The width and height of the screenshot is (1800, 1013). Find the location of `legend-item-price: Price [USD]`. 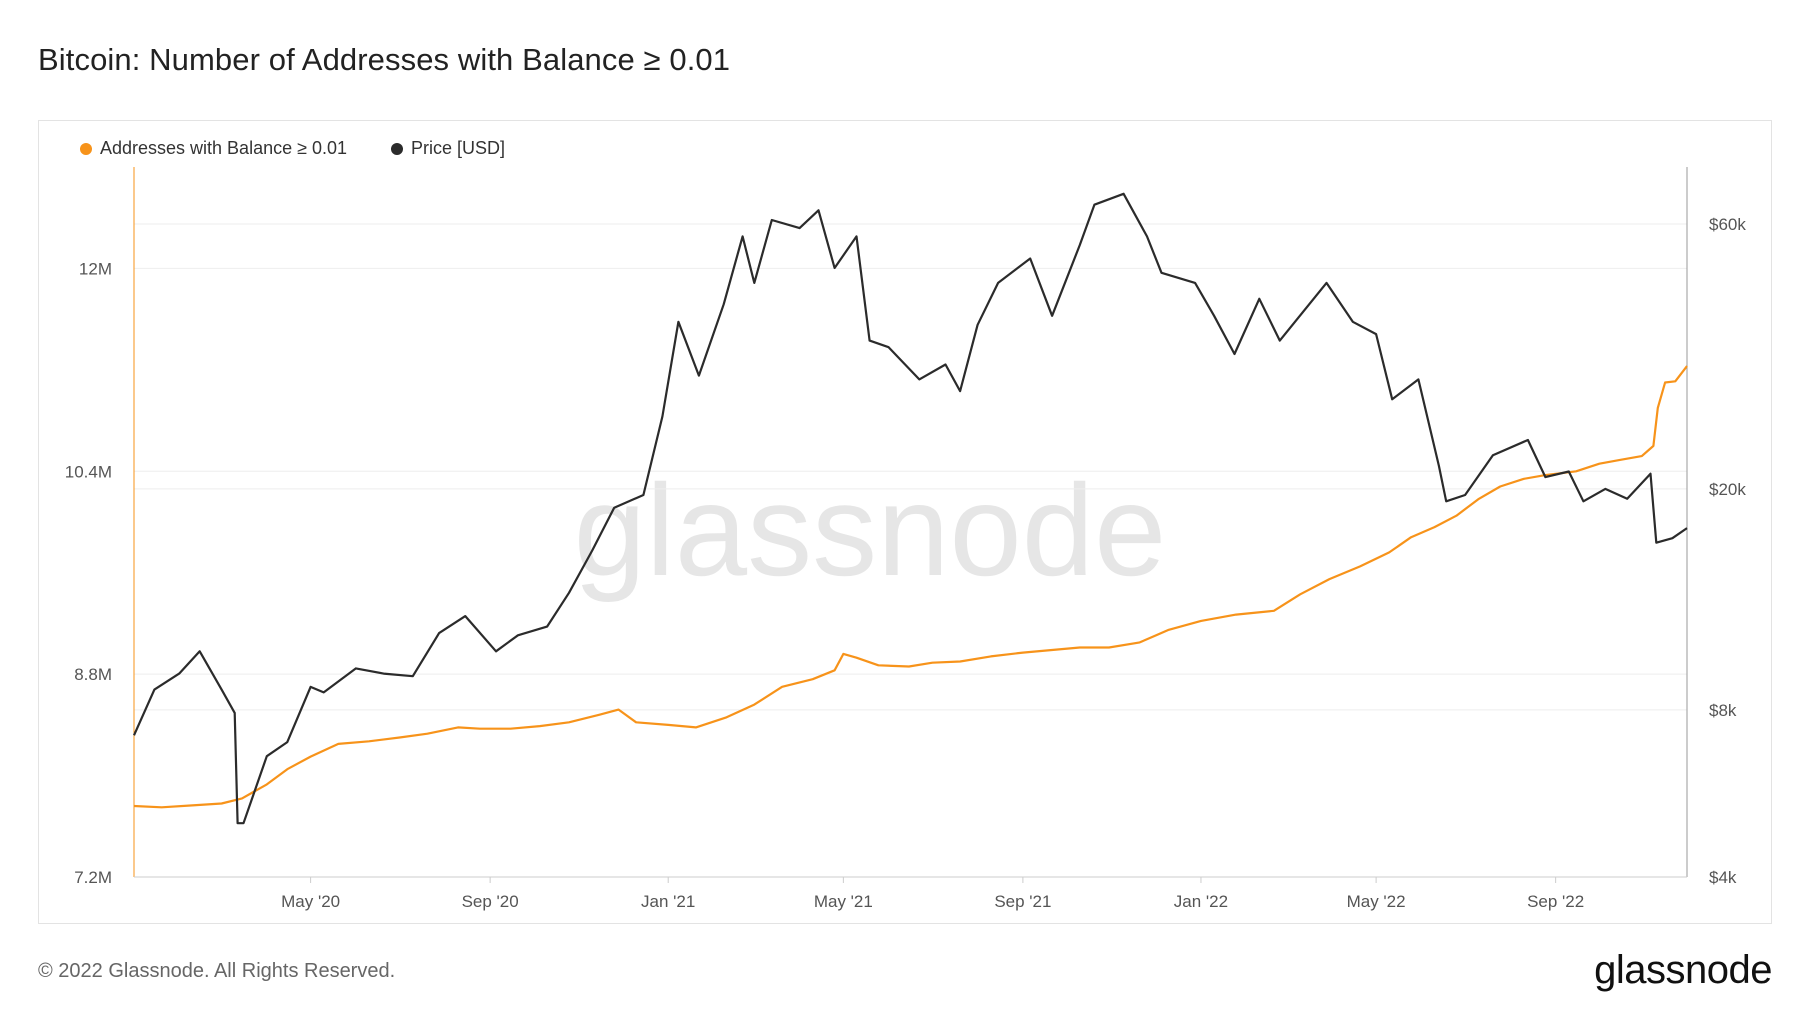

legend-item-price: Price [USD] is located at coordinates (448, 148).